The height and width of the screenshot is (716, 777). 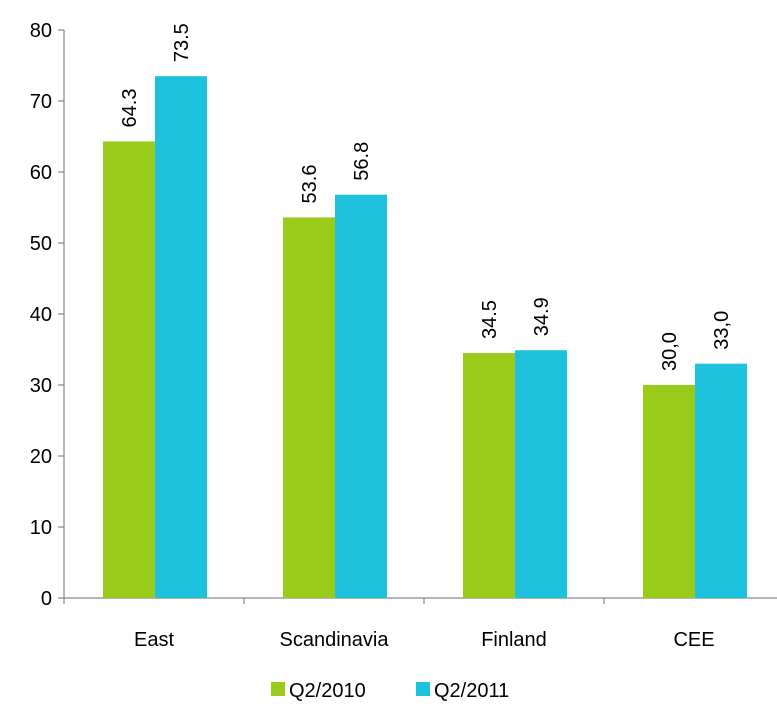 I want to click on y-axis: 0 10 20 30 40 50 60 70 80, so click(x=47, y=315).